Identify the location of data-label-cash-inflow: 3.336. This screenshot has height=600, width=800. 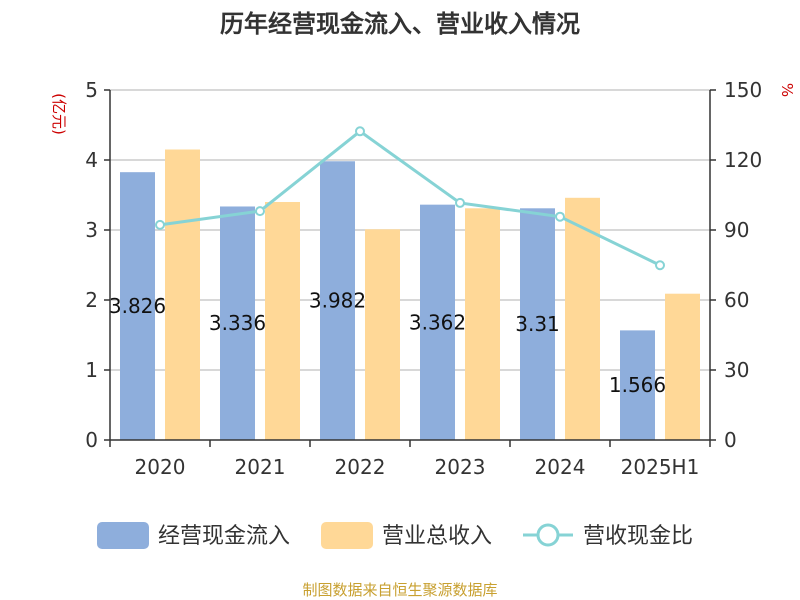
(237, 323).